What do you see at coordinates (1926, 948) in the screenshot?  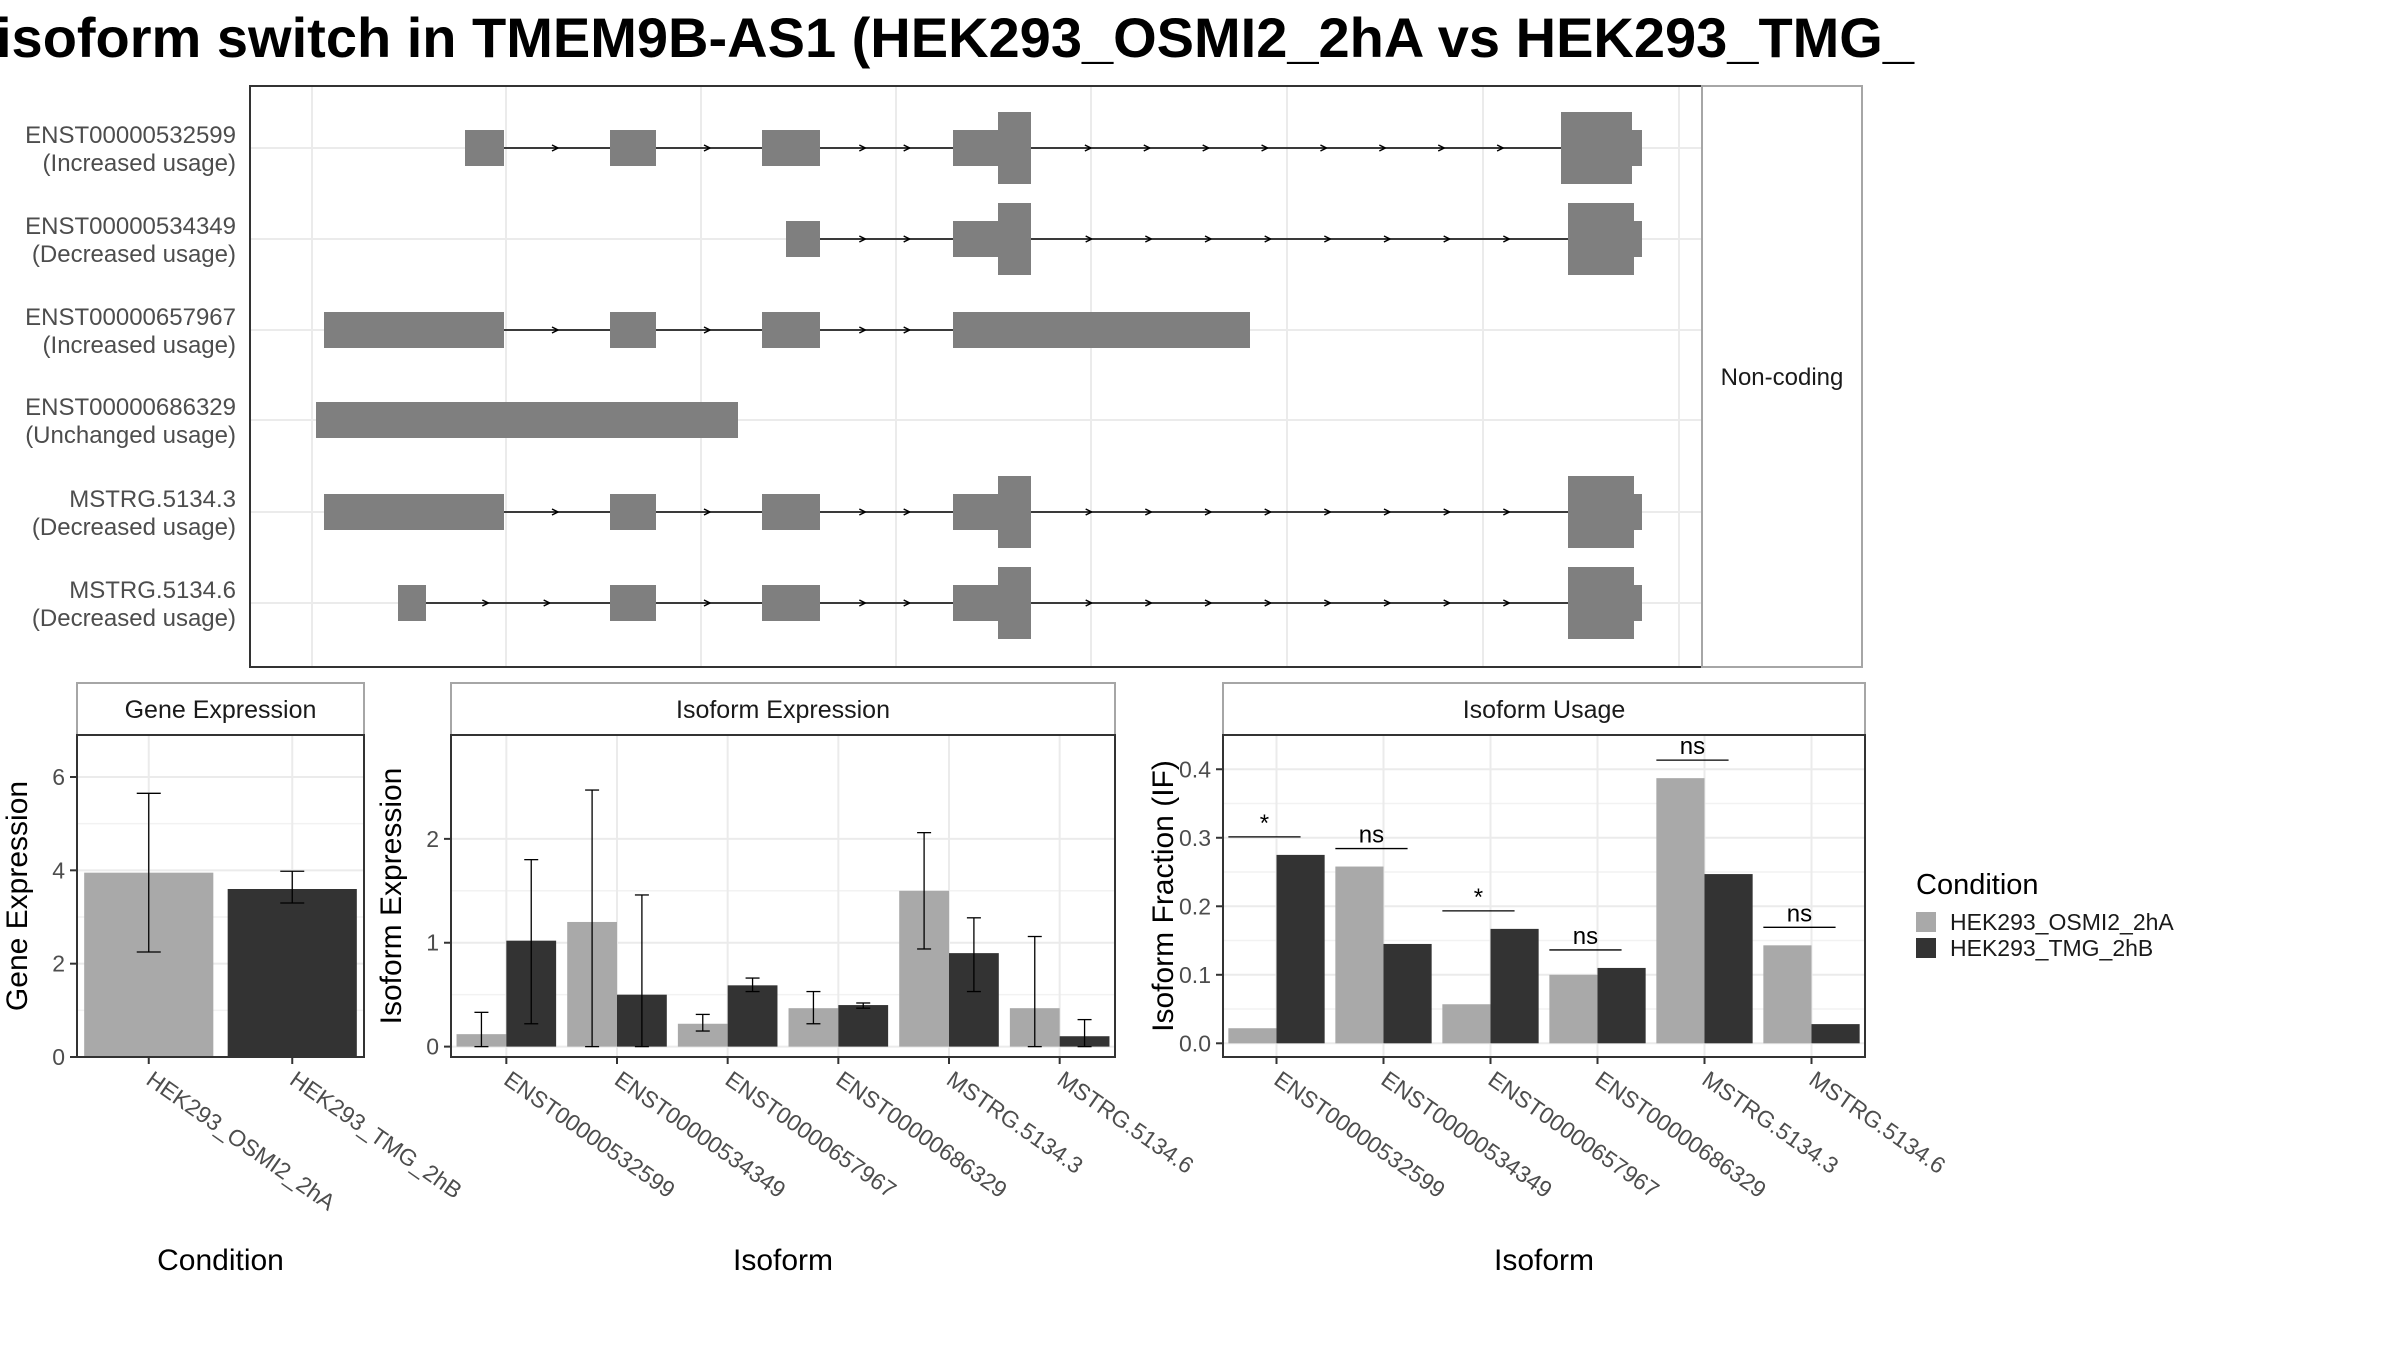 I see `legend-swatch-cond-b` at bounding box center [1926, 948].